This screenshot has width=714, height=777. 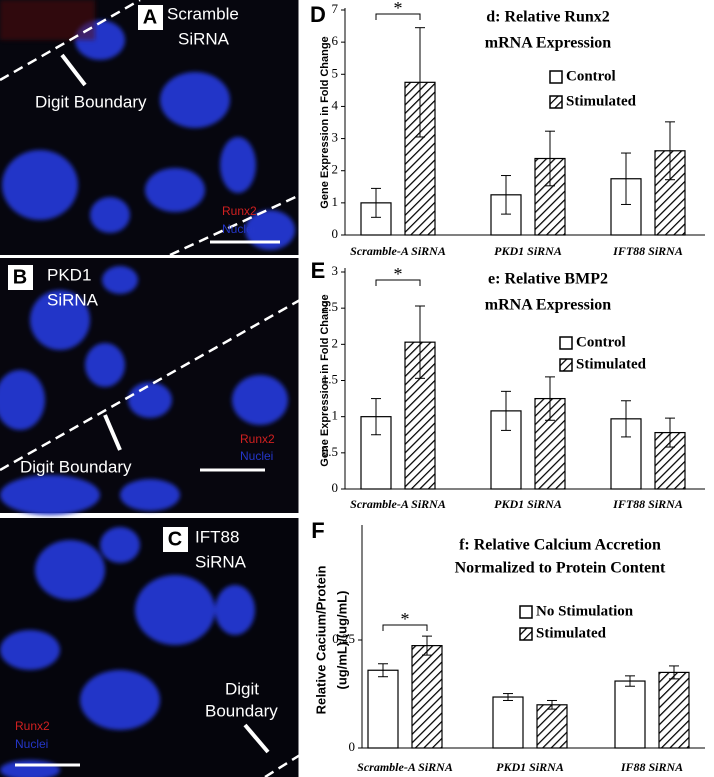 What do you see at coordinates (242, 688) in the screenshot?
I see `boundary-label: Digit` at bounding box center [242, 688].